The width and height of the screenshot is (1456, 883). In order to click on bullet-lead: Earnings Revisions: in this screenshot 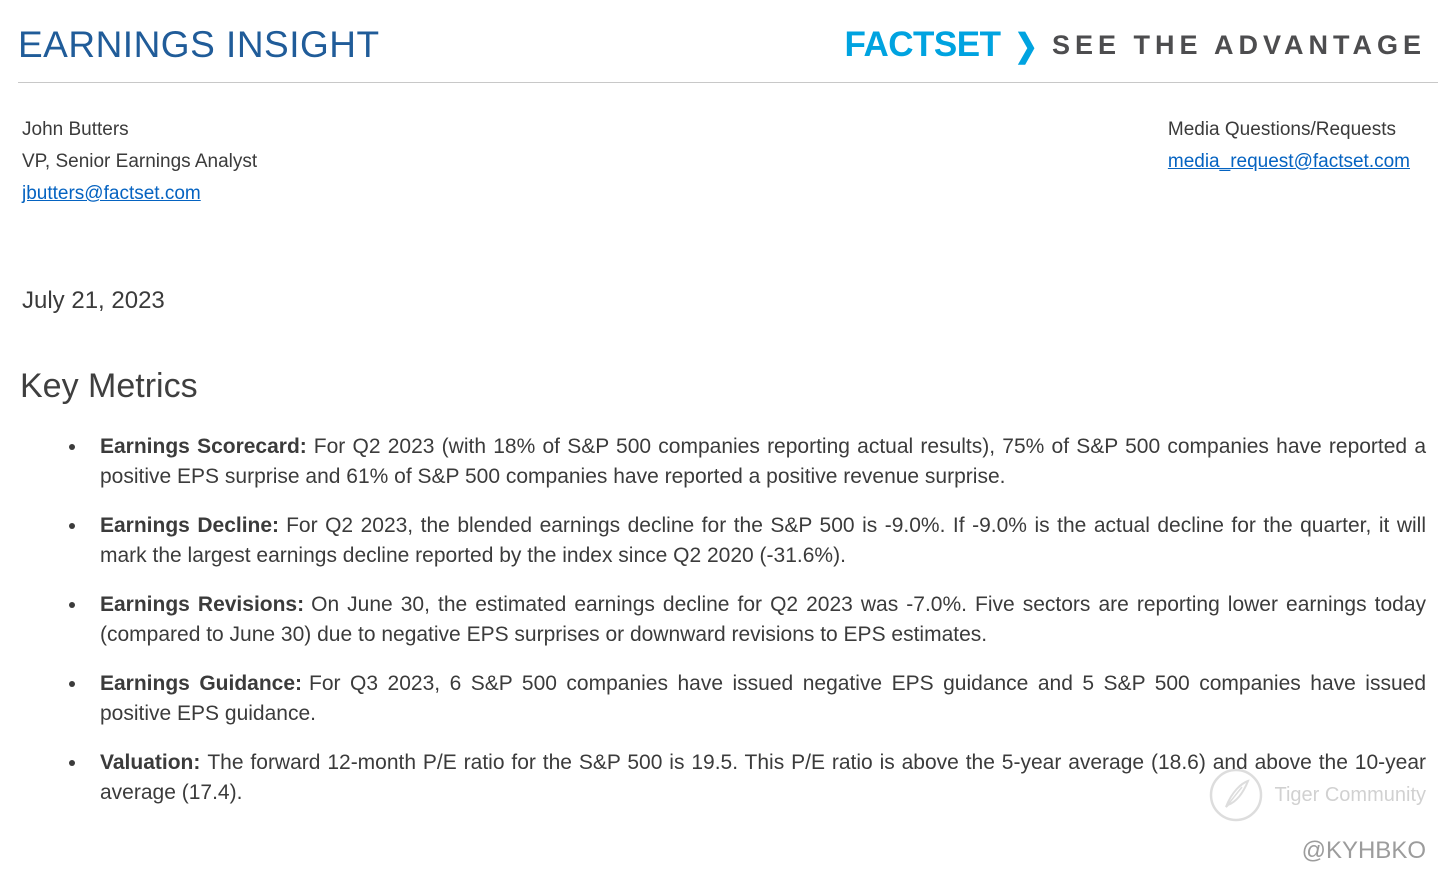, I will do `click(202, 604)`.